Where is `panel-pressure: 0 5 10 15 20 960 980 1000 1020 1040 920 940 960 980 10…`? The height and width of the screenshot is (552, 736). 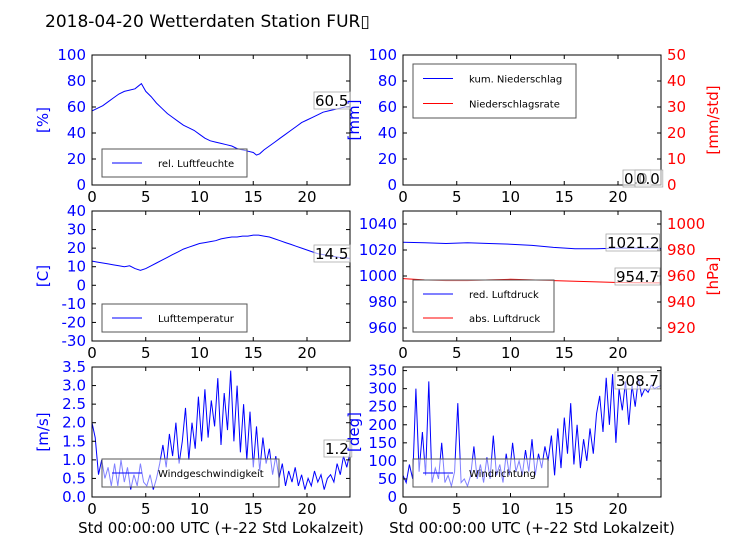 panel-pressure: 0 5 10 15 20 960 980 1000 1020 1040 920 940 960 980 10… is located at coordinates (540, 286).